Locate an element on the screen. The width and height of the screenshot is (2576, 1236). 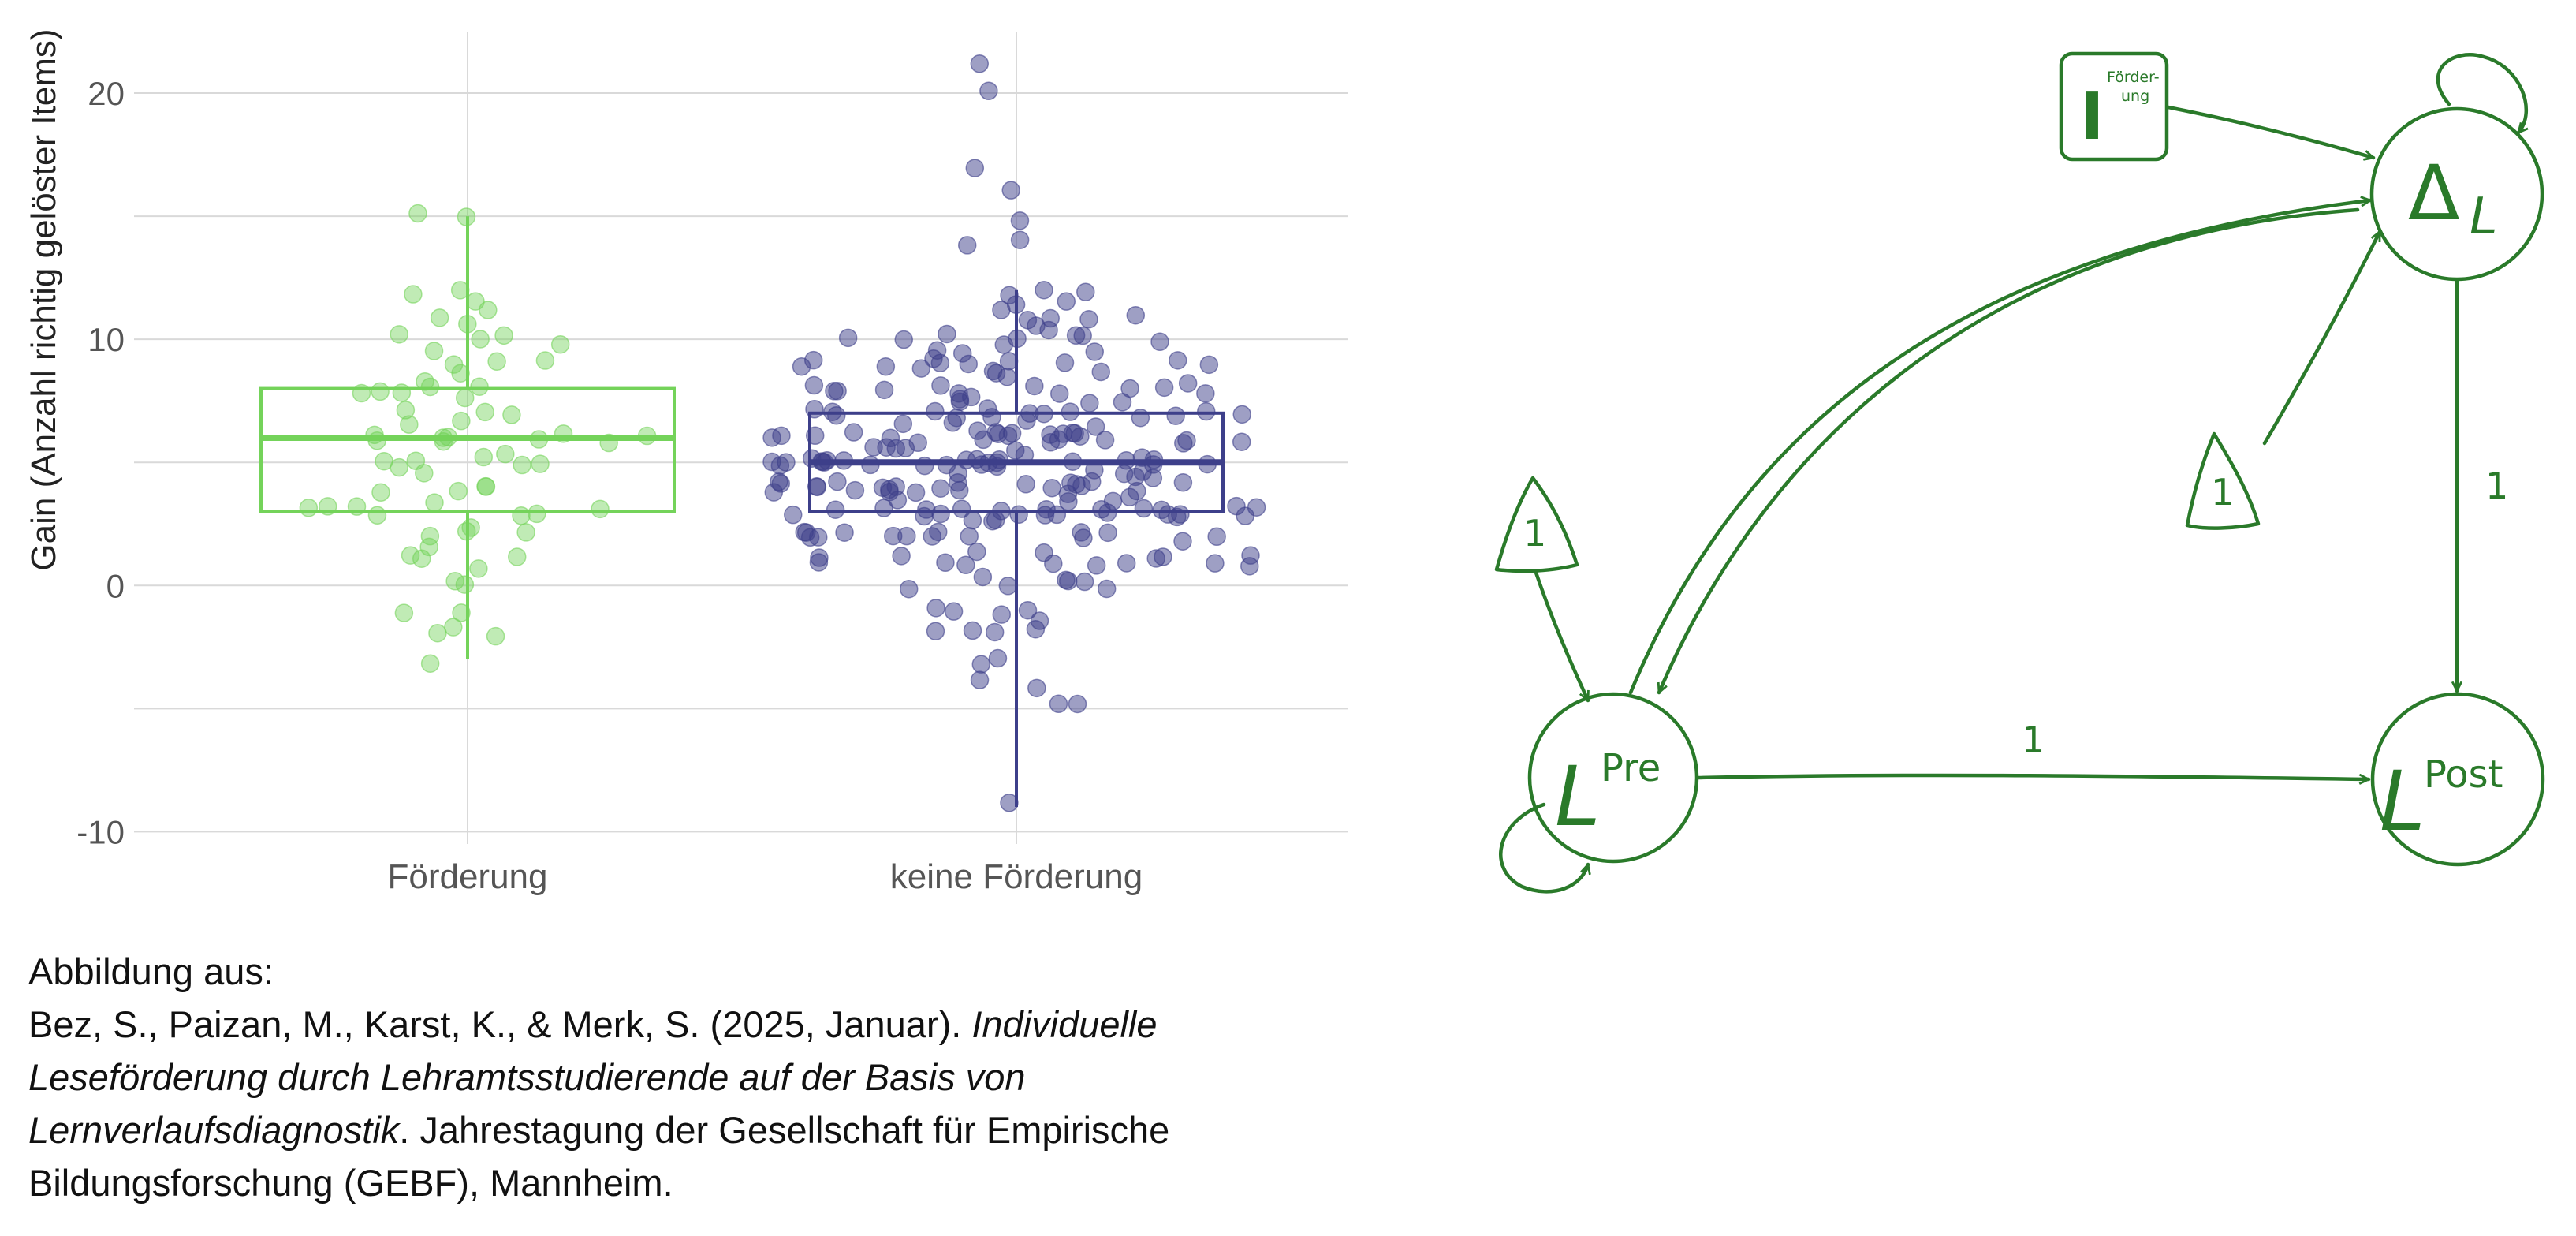
node-post-label: L is located at coordinates (2403, 802).